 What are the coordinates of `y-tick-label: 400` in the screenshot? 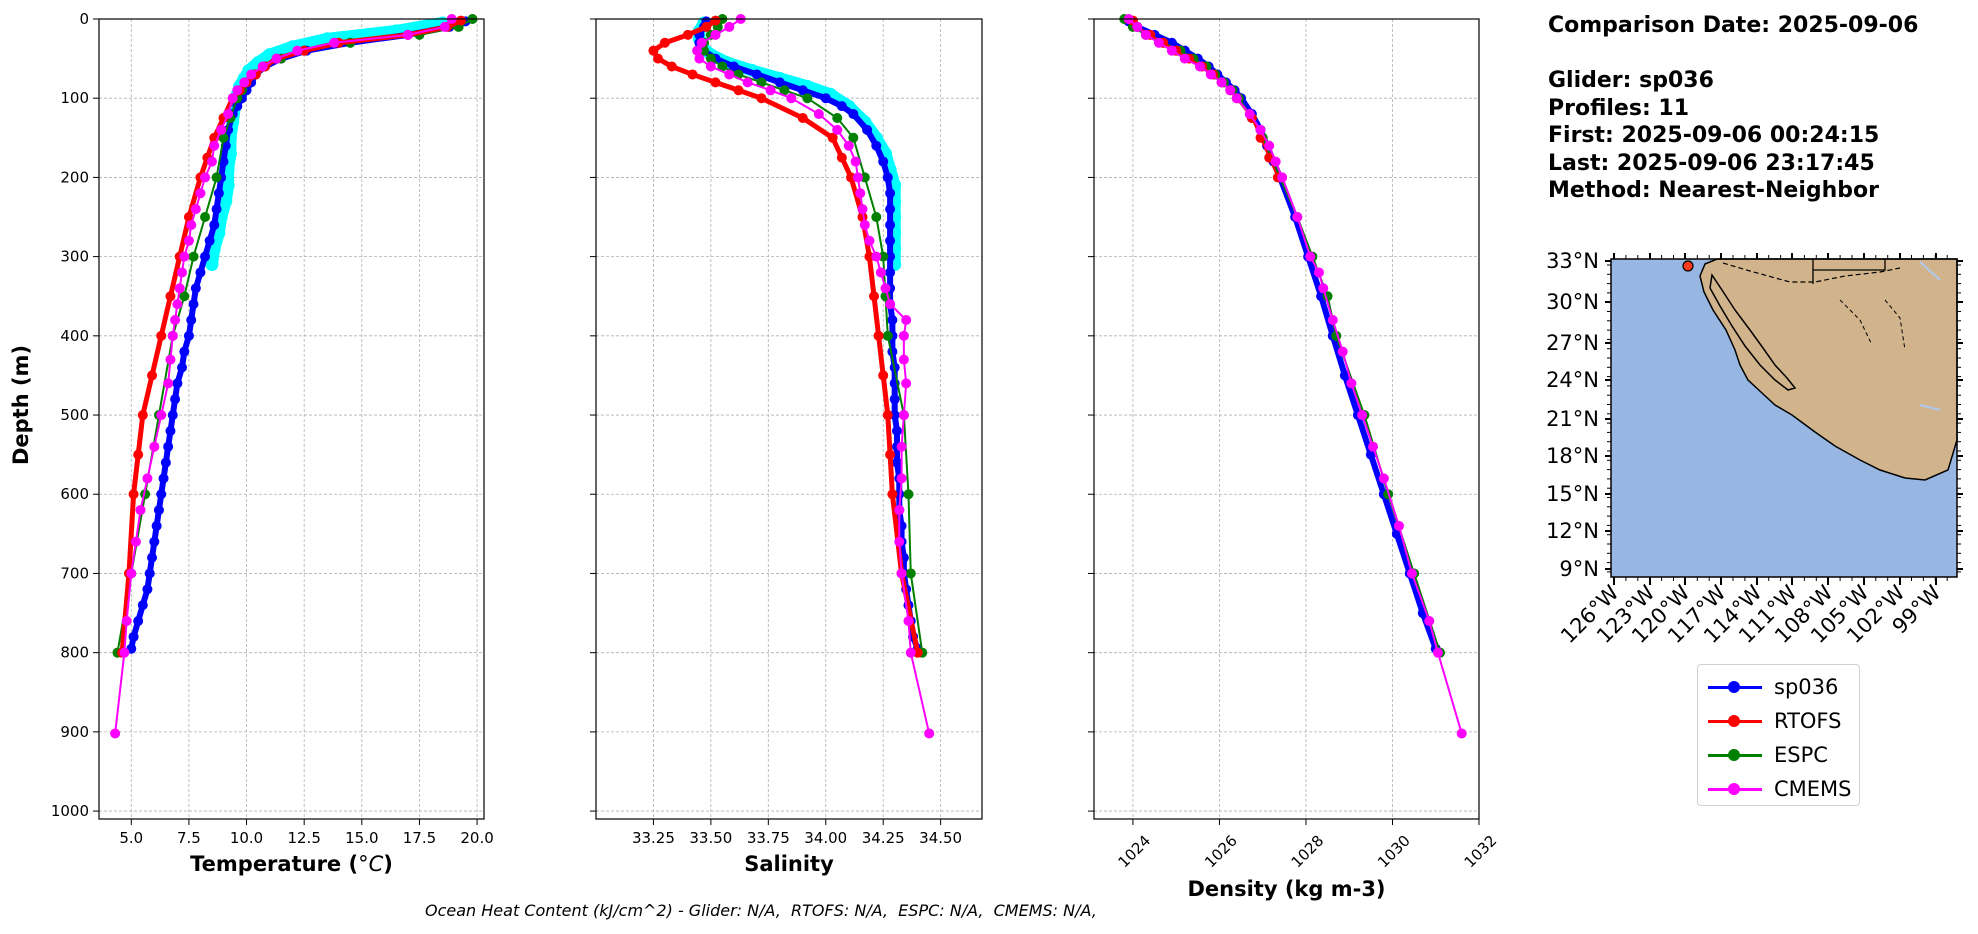 It's located at (74, 336).